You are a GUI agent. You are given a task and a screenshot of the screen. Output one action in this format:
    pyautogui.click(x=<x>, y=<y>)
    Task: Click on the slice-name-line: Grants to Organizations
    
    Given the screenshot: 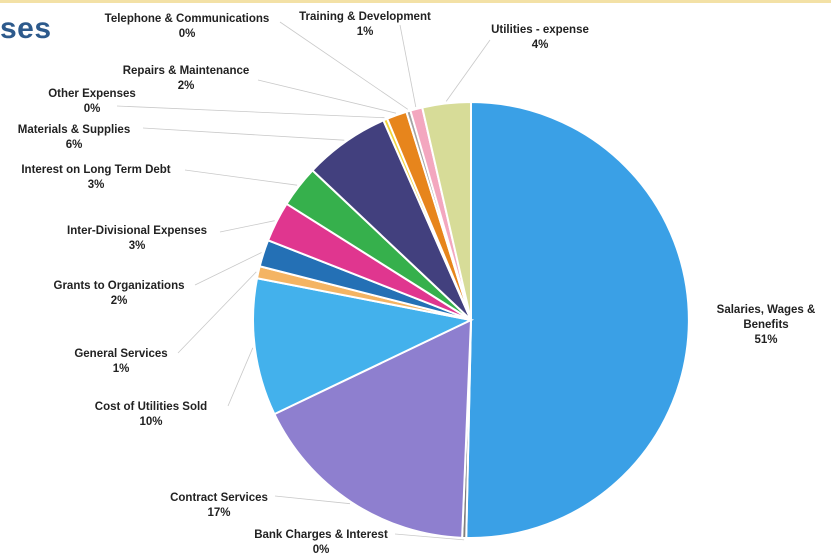 What is the action you would take?
    pyautogui.click(x=119, y=286)
    